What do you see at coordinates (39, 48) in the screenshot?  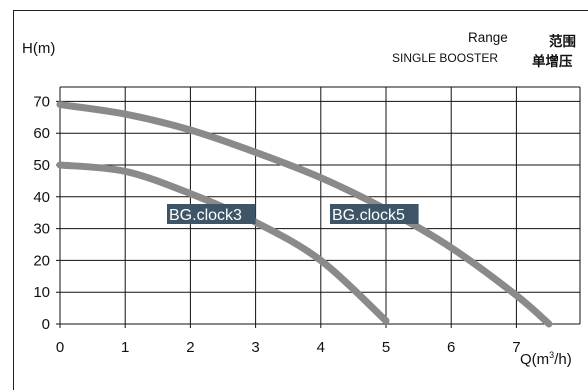 I see `y-axis-label: H(m)` at bounding box center [39, 48].